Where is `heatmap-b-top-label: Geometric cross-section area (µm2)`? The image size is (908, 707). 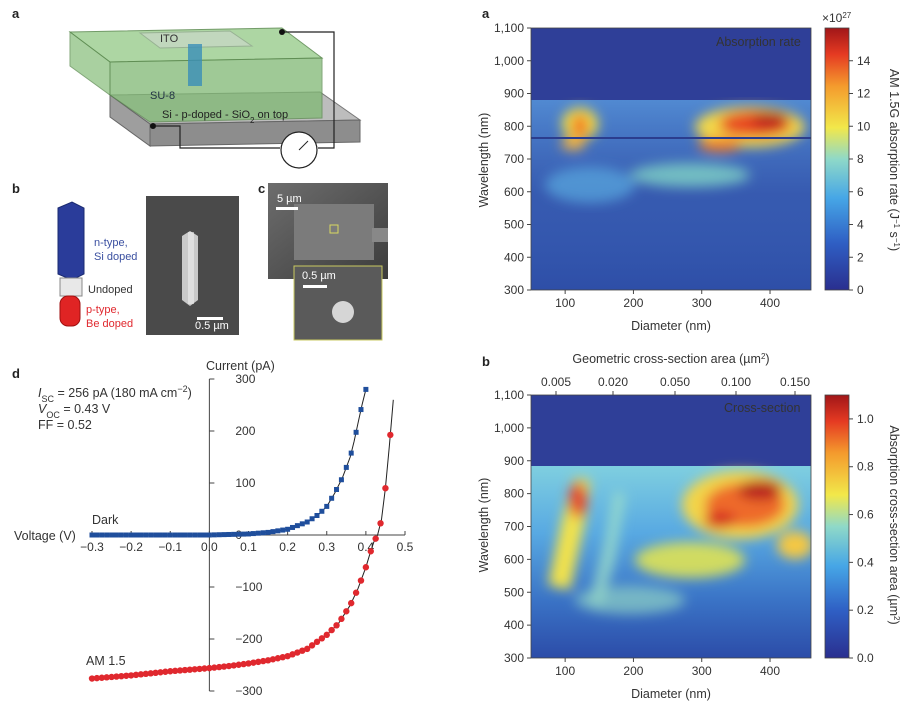
heatmap-b-top-label: Geometric cross-section area (µm2) is located at coordinates (670, 359).